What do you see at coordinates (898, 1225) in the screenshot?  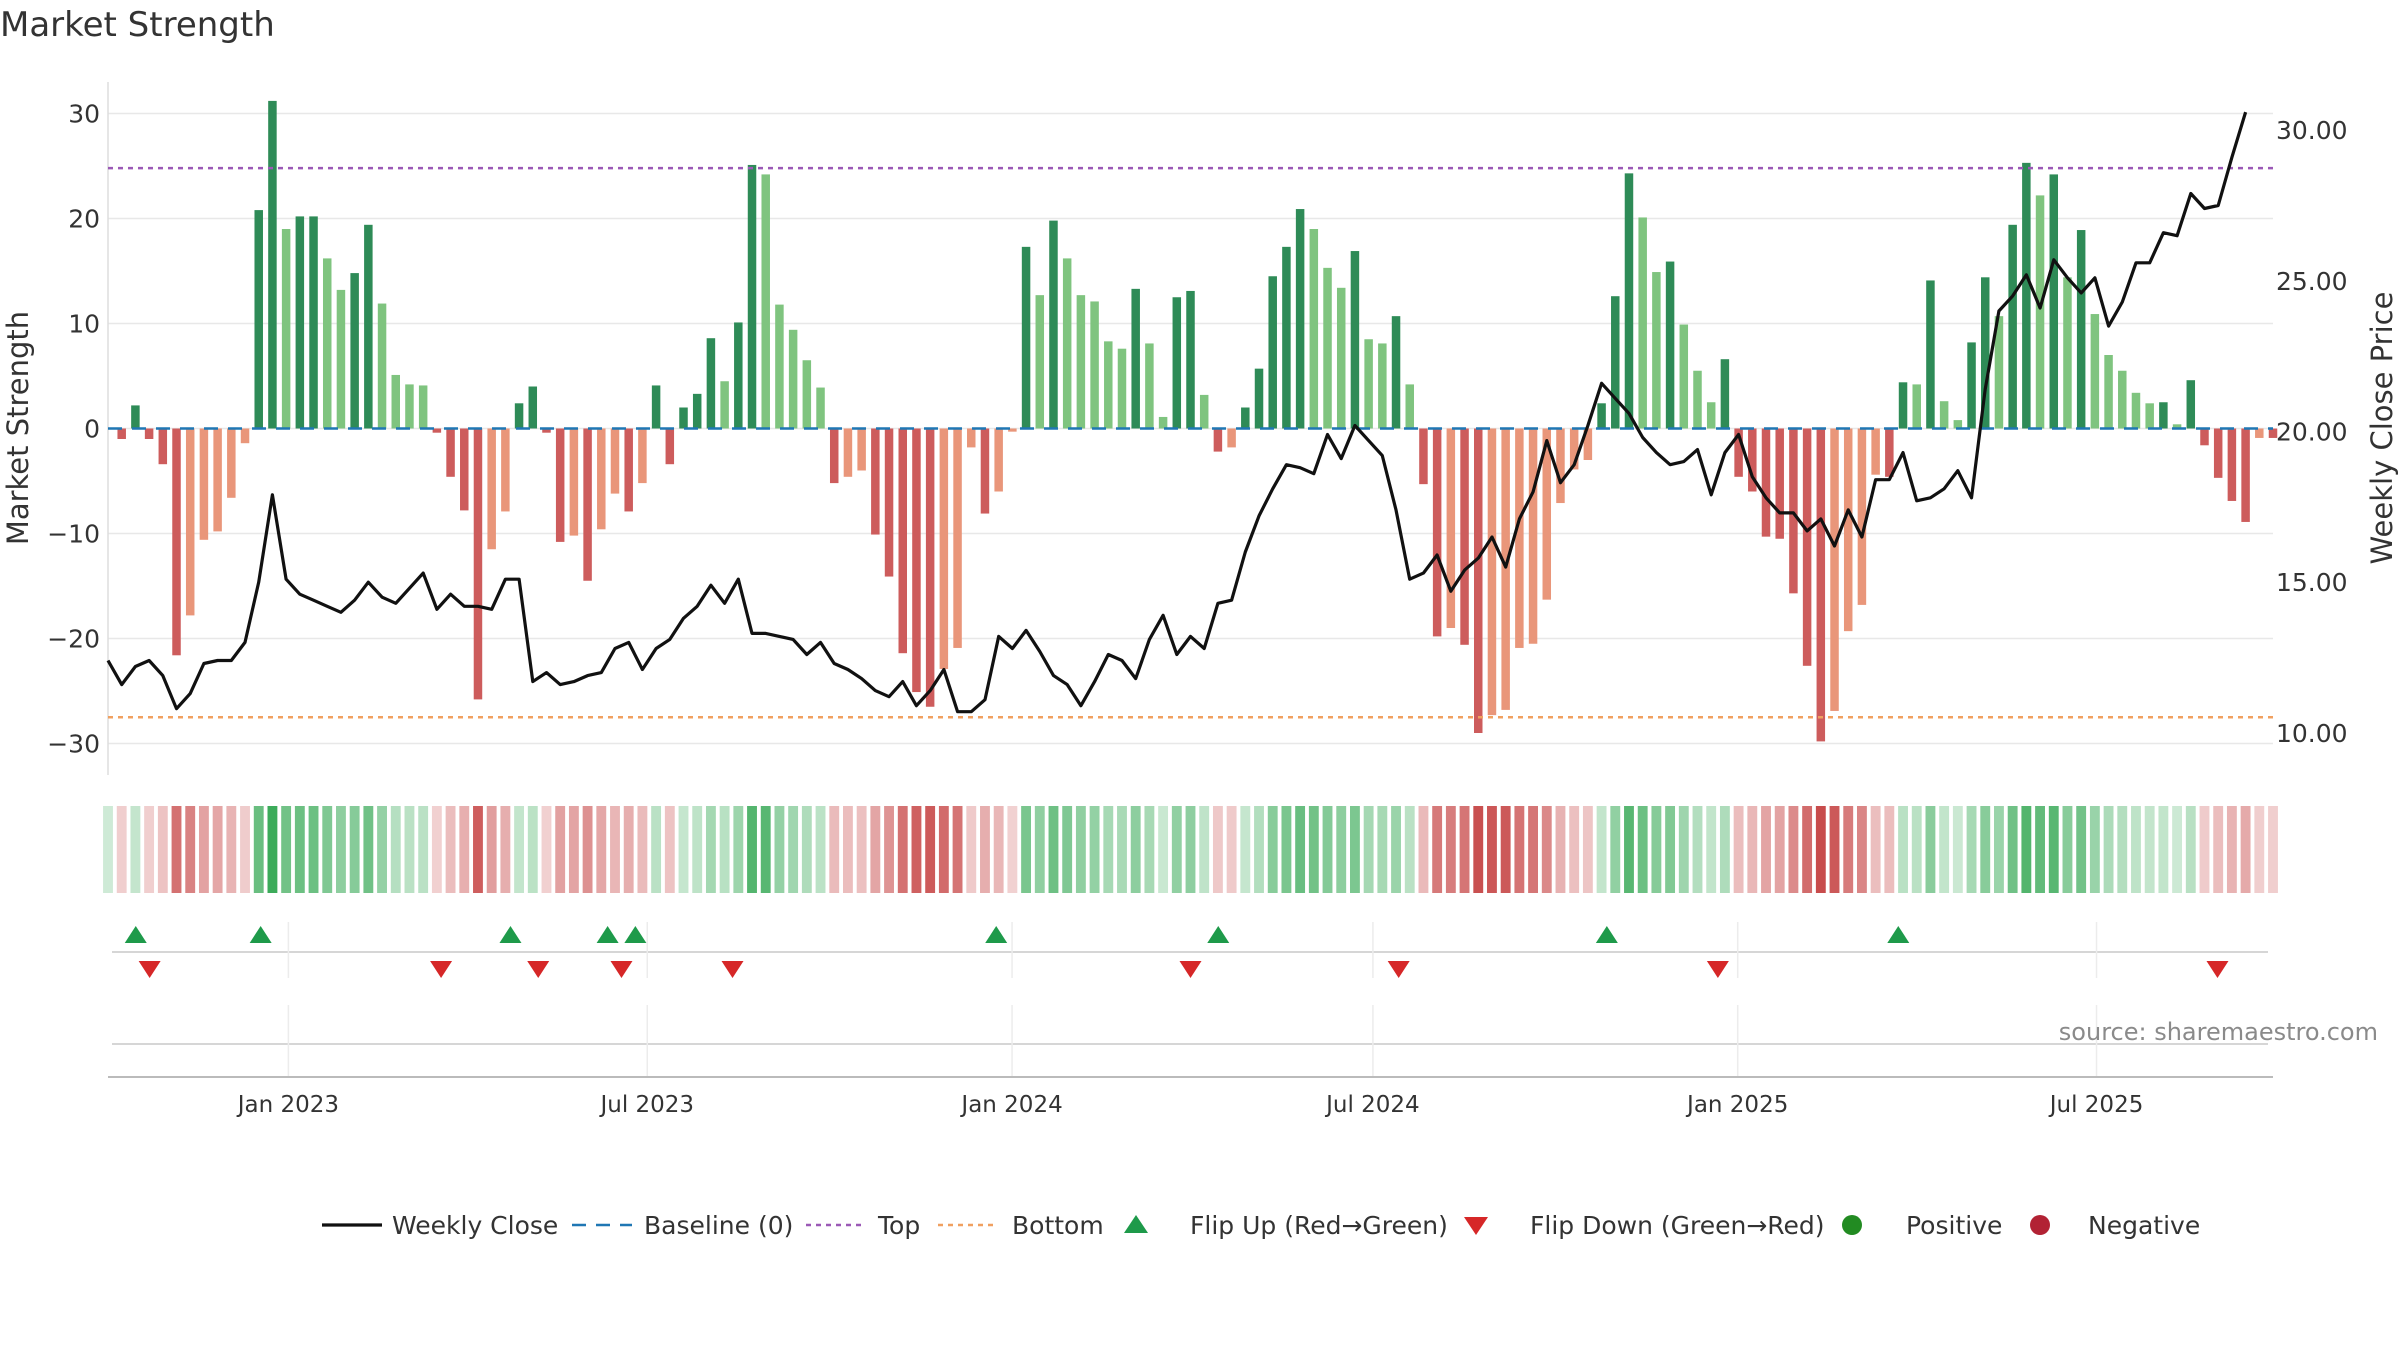 I see `legend-label-top: Top` at bounding box center [898, 1225].